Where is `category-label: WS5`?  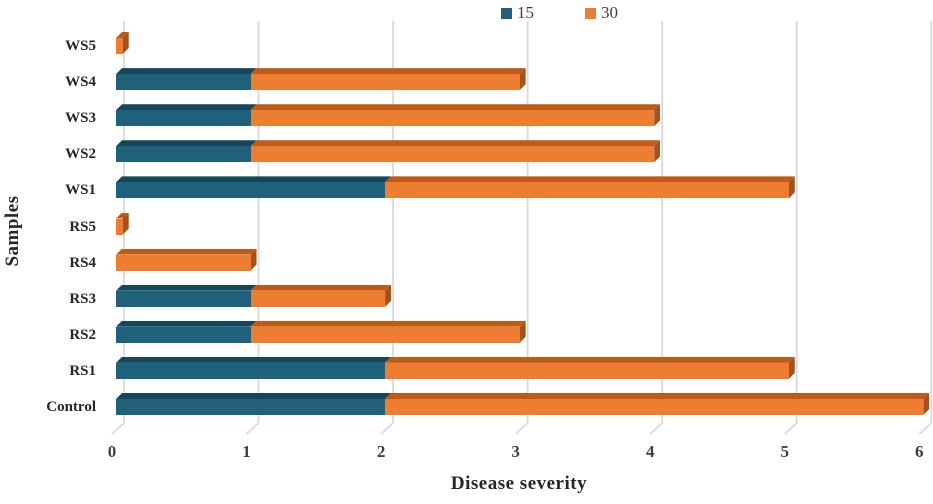 category-label: WS5 is located at coordinates (80, 46).